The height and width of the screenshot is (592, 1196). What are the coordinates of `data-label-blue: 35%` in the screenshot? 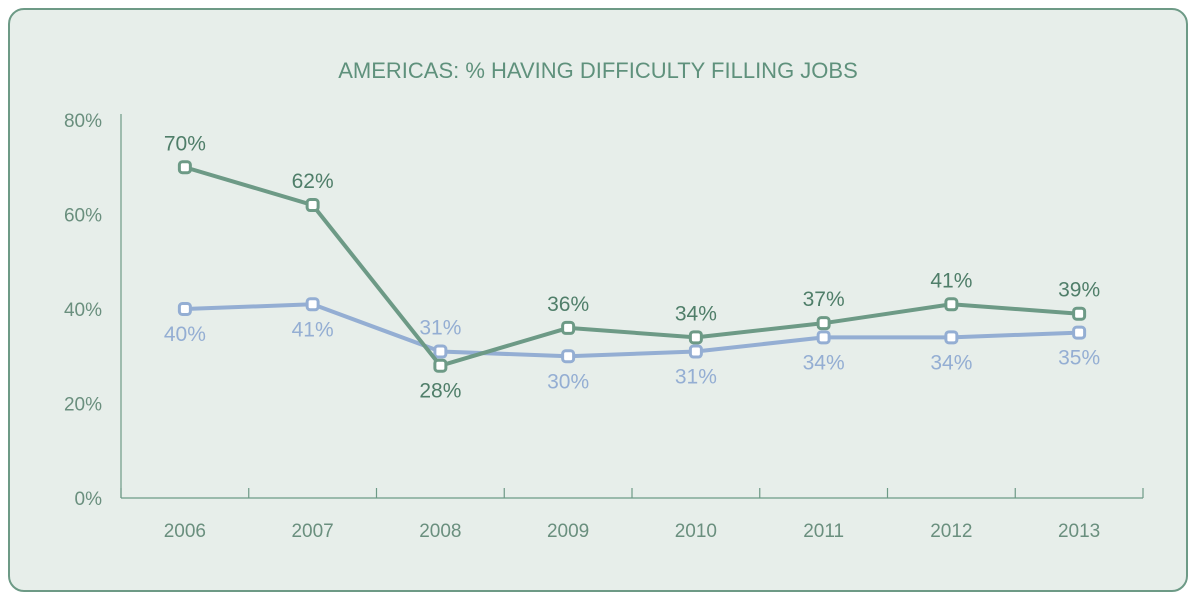 It's located at (1079, 358).